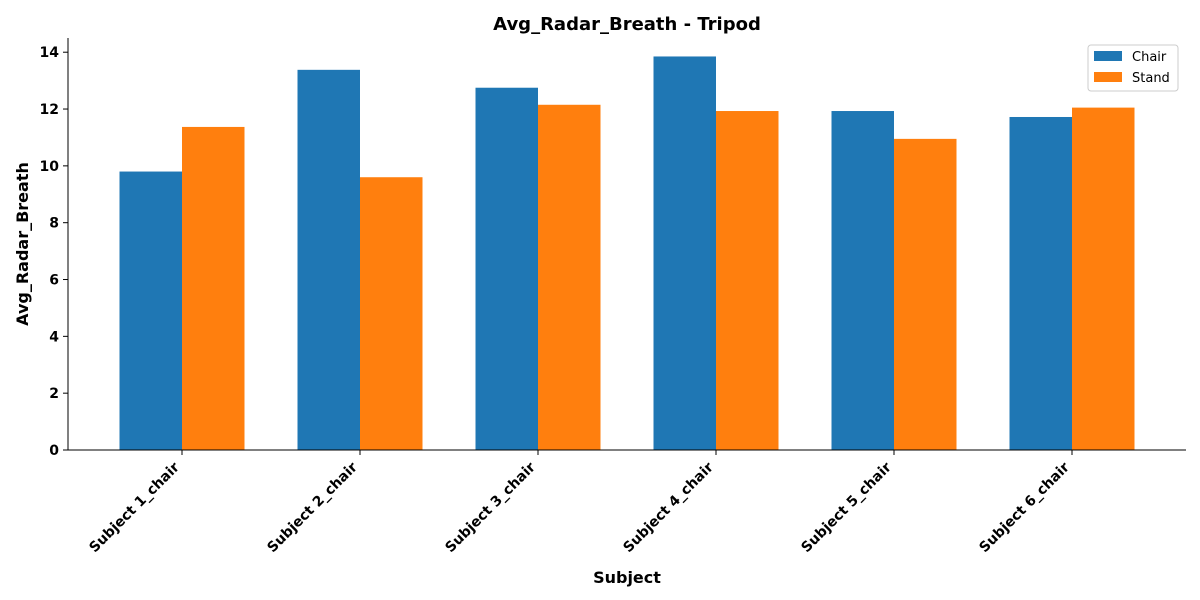 Image resolution: width=1200 pixels, height=600 pixels. What do you see at coordinates (1133, 68) in the screenshot?
I see `legend: Chair Stand` at bounding box center [1133, 68].